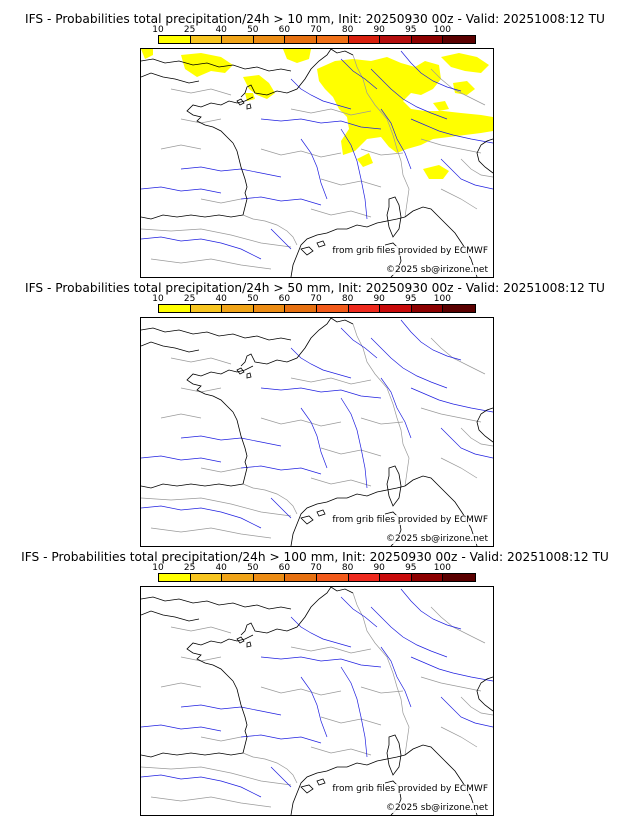  I want to click on colorbar-label: 40, so click(221, 299).